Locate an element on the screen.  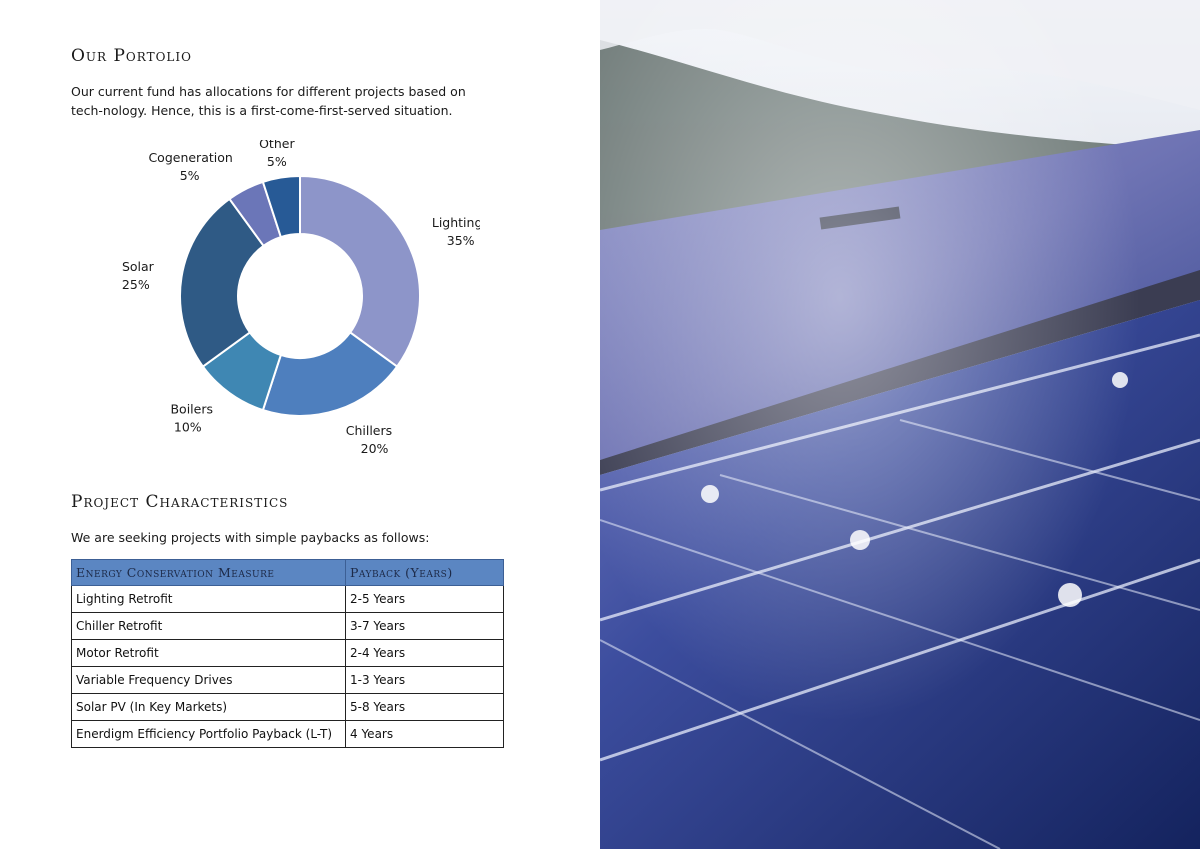
payback-cell: 5-8 Years is located at coordinates (424, 707).